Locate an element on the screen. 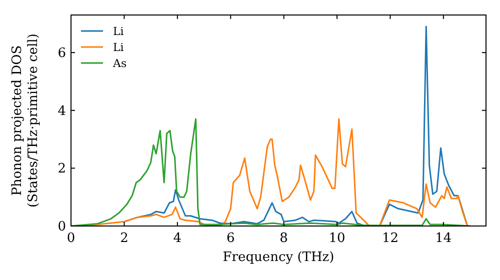 The width and height of the screenshot is (500, 280). x-tick-label: 2 is located at coordinates (124, 238).